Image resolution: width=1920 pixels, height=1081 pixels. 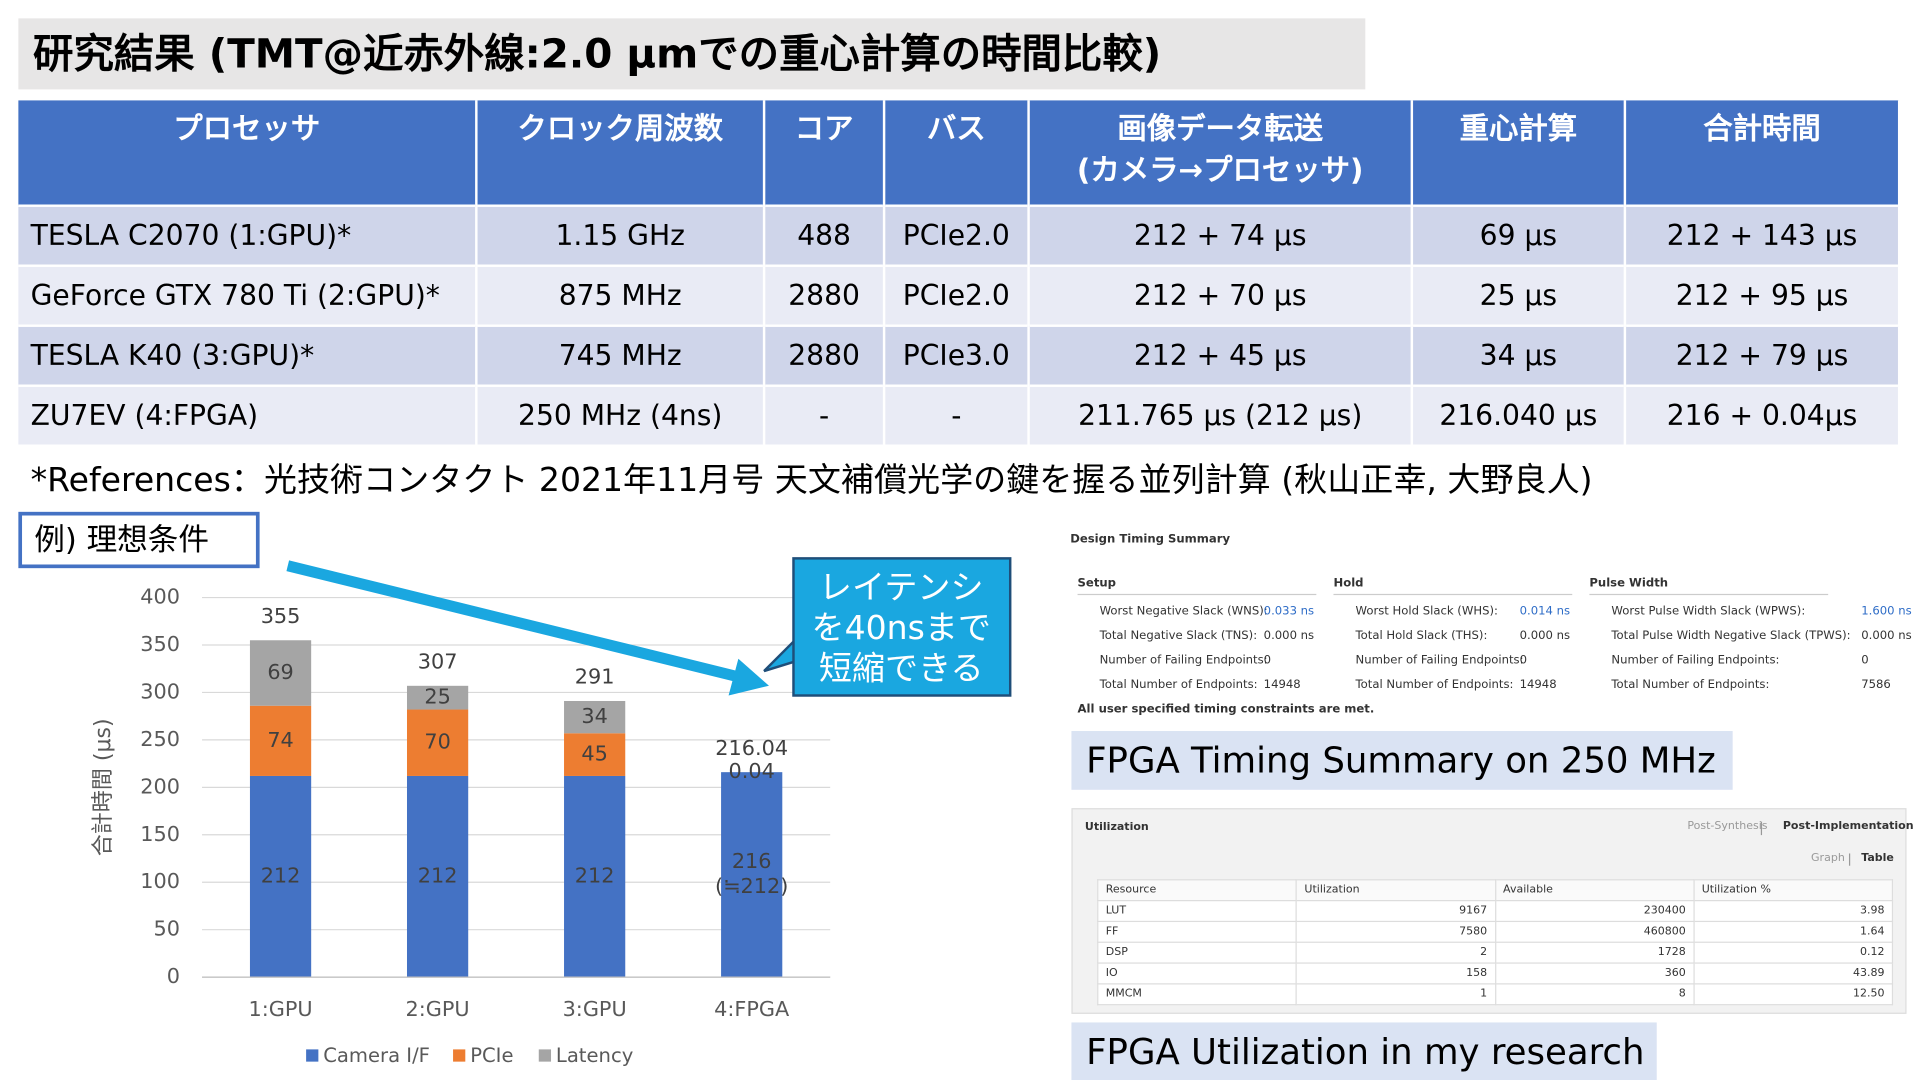 I want to click on utilization-cell: 43.89, so click(x=1793, y=973).